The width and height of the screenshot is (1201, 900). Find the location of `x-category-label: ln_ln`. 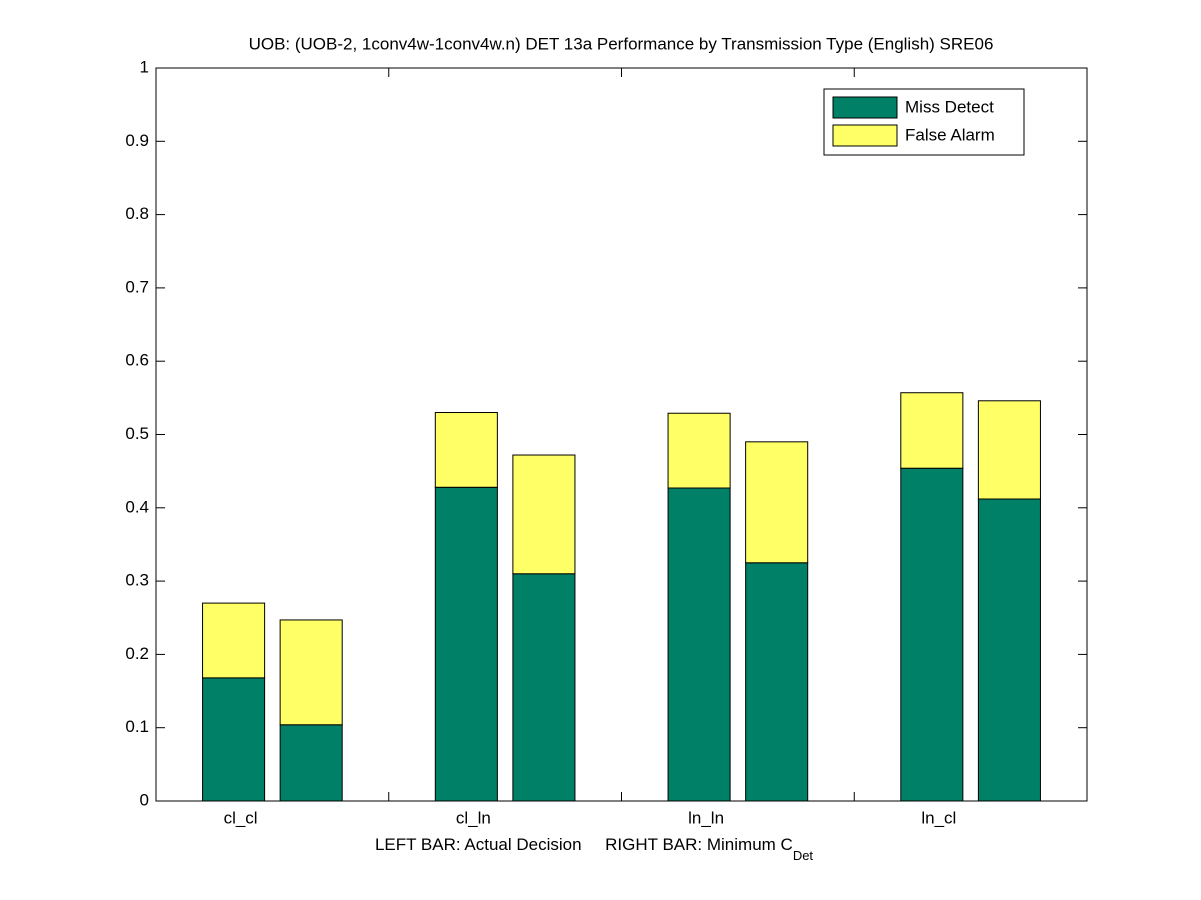

x-category-label: ln_ln is located at coordinates (706, 817).